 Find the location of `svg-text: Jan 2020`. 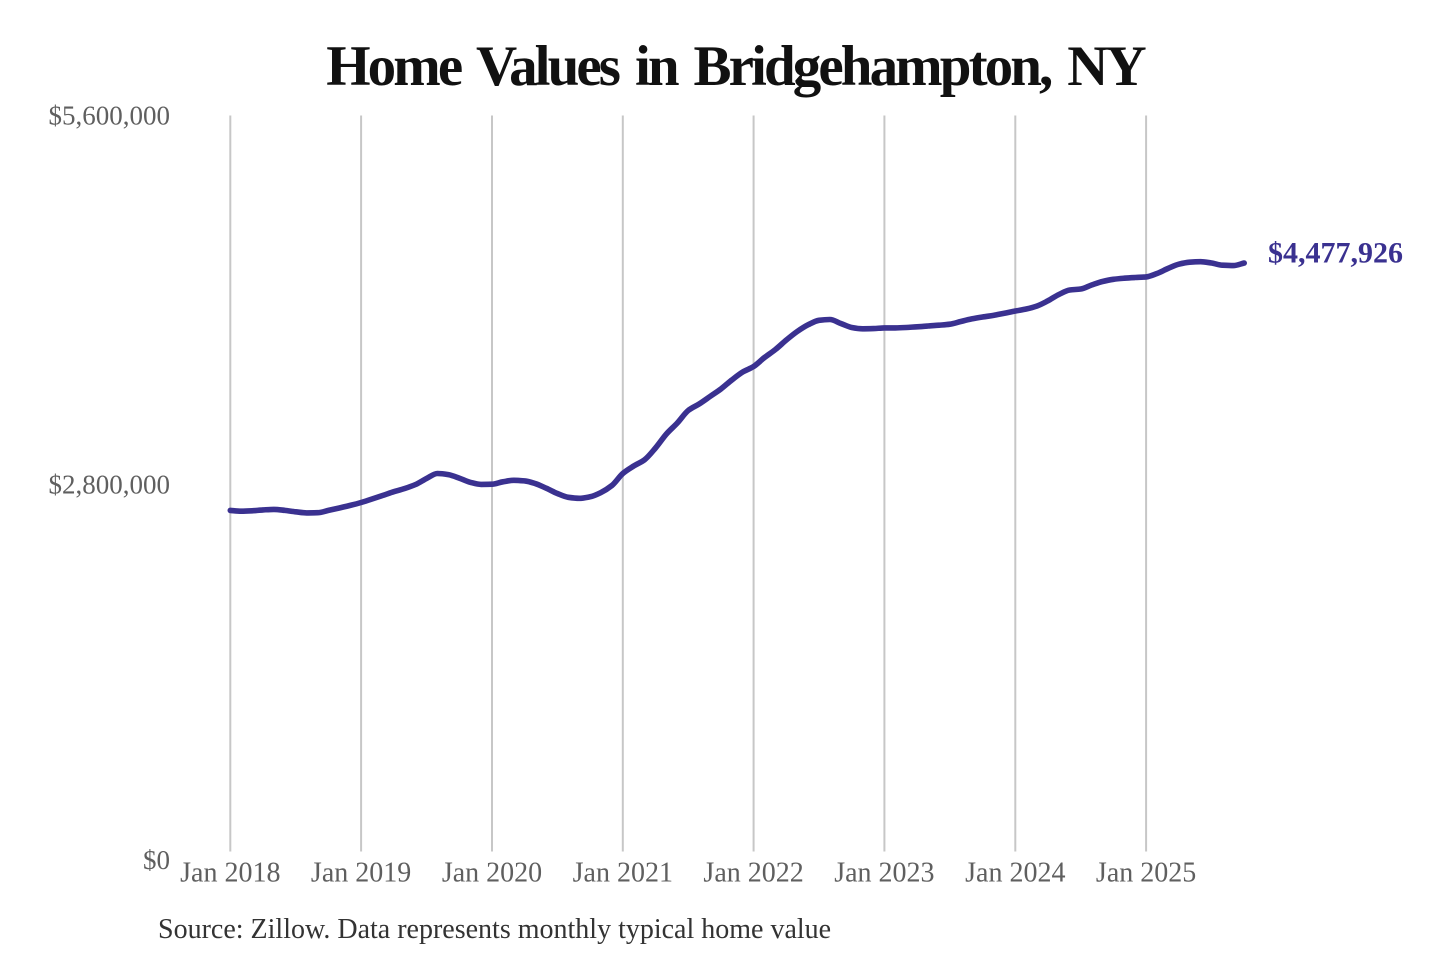

svg-text: Jan 2020 is located at coordinates (492, 873).